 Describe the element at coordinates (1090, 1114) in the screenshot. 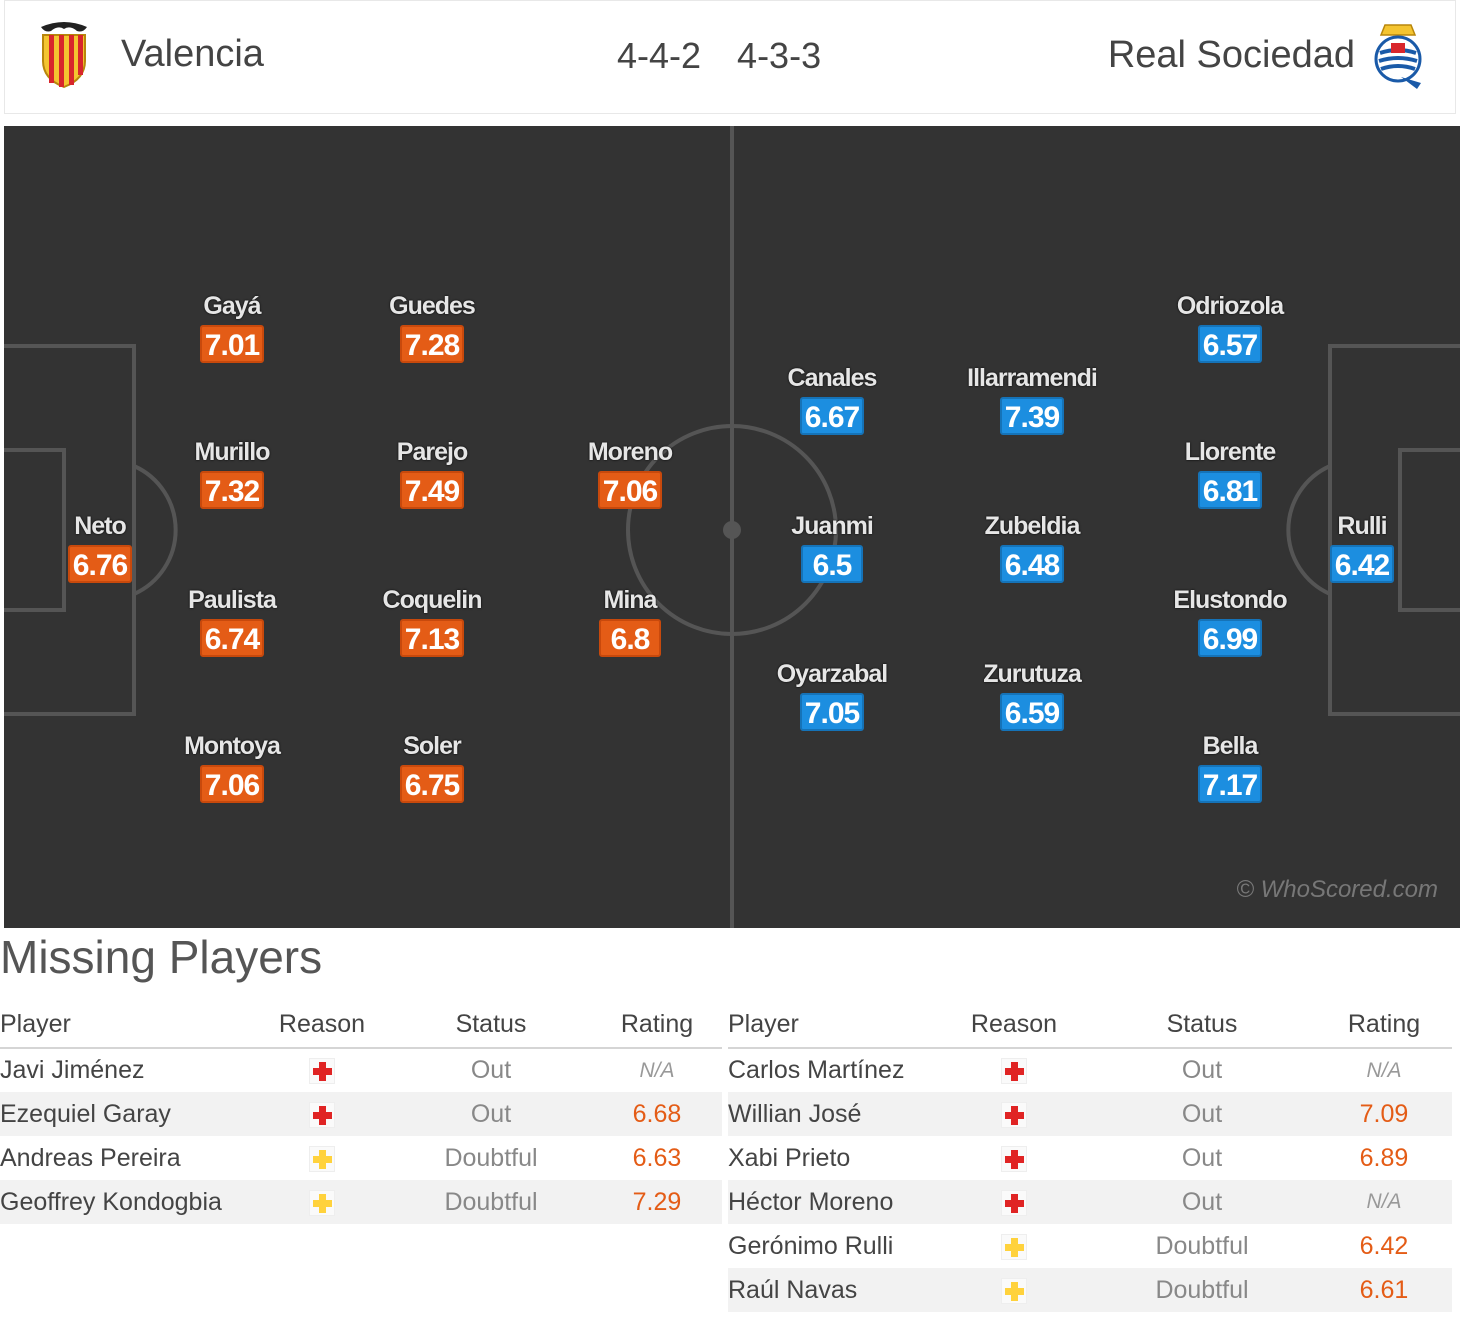

I see `table-row: Willian José Out 7.09` at that location.